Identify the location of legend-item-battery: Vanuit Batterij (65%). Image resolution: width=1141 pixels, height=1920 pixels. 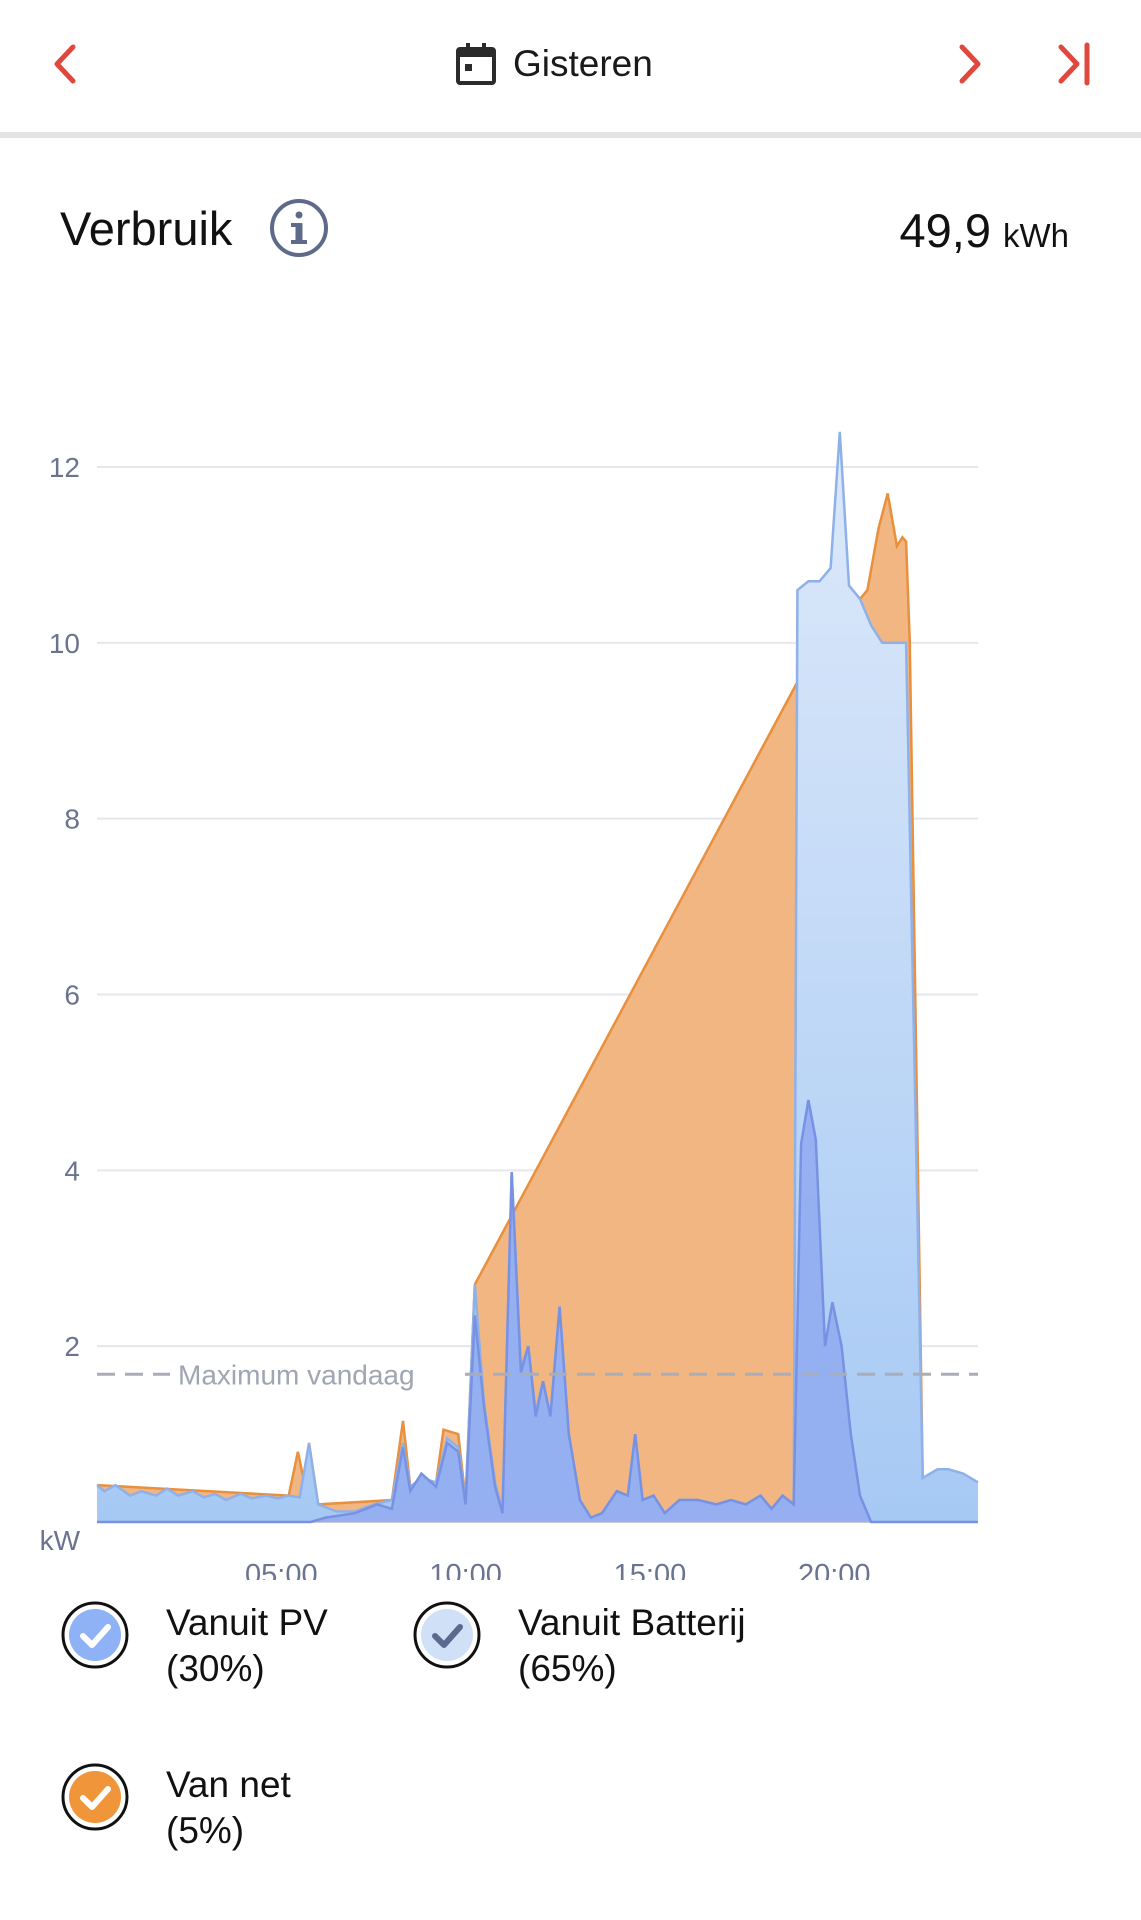
(579, 1646).